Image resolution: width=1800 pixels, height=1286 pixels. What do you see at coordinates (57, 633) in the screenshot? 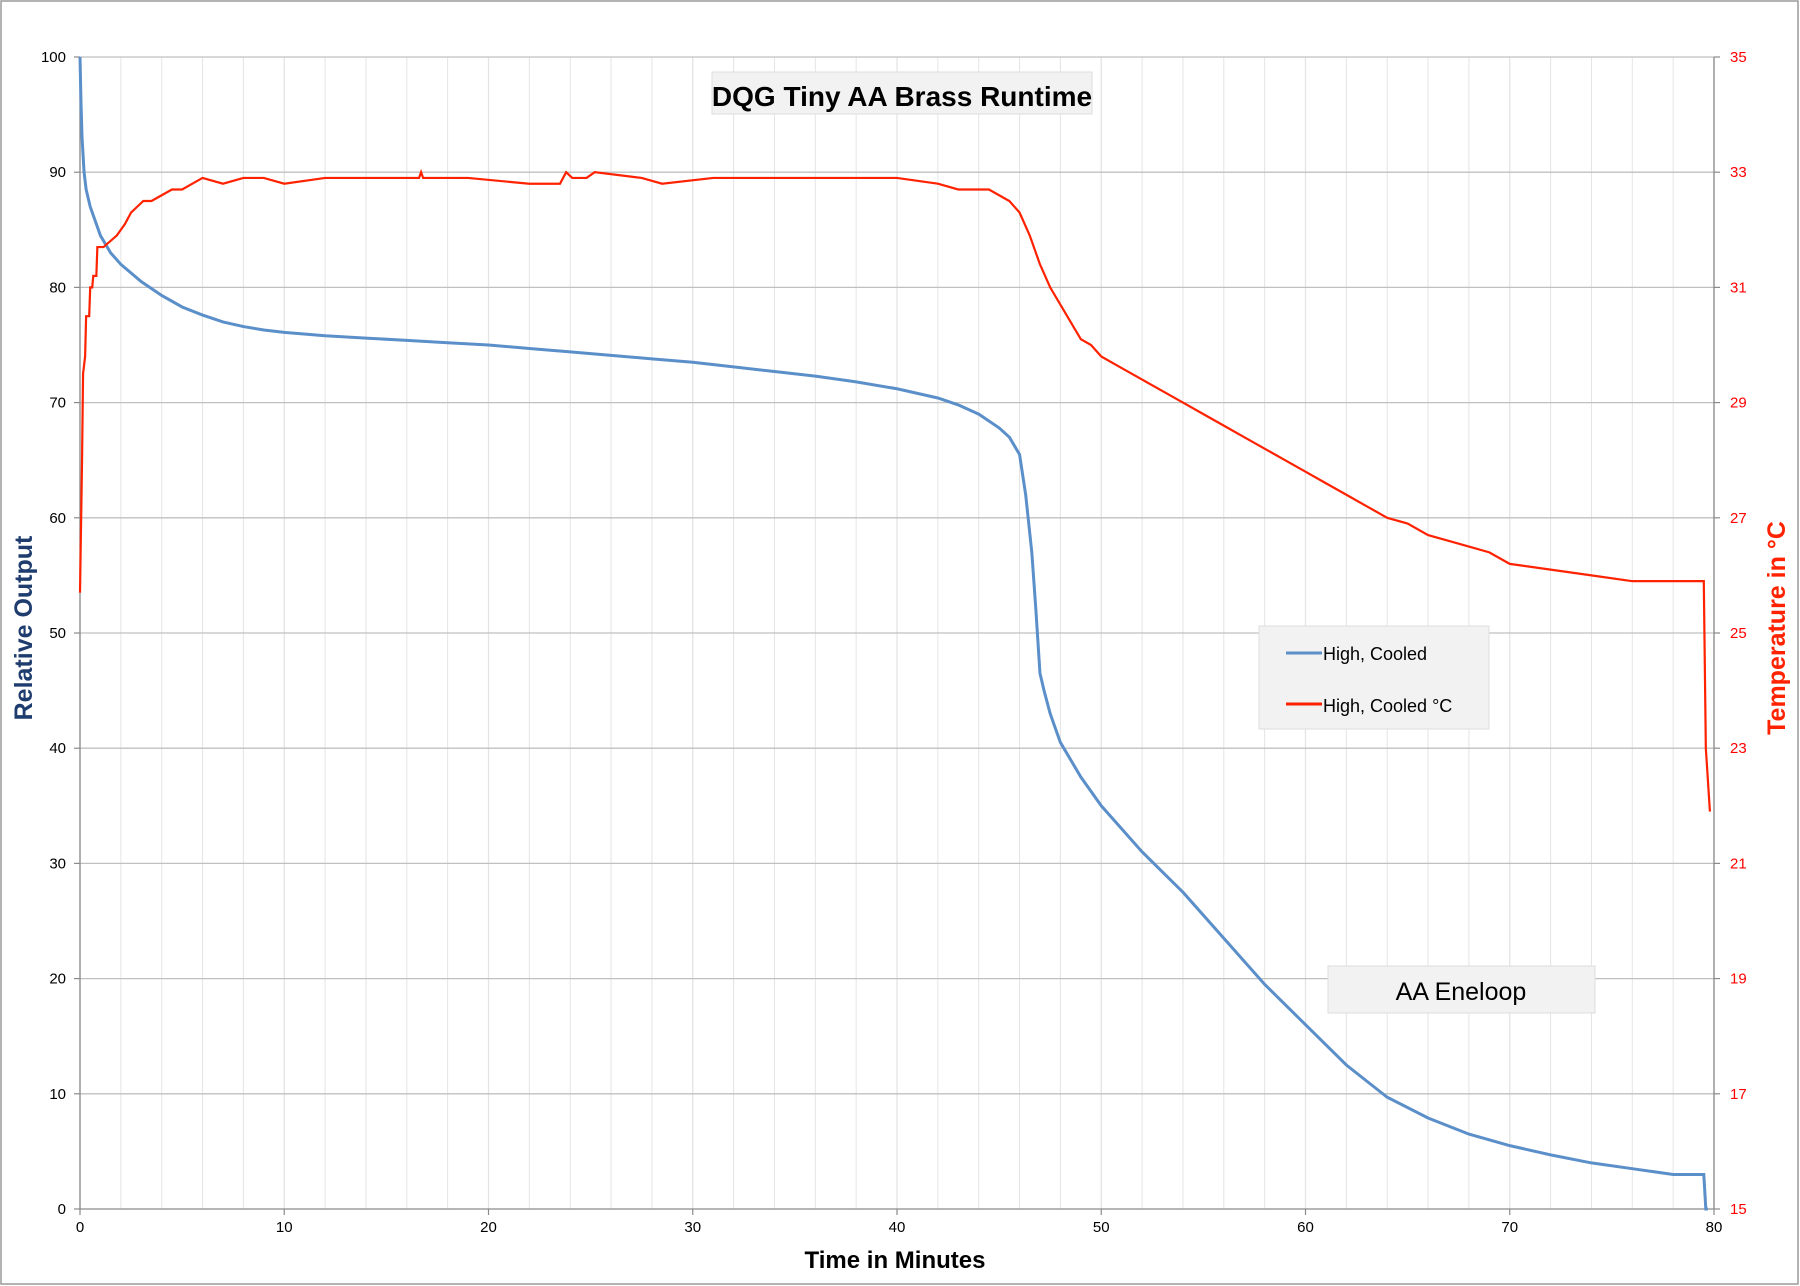
I see `y-tick-label: 50` at bounding box center [57, 633].